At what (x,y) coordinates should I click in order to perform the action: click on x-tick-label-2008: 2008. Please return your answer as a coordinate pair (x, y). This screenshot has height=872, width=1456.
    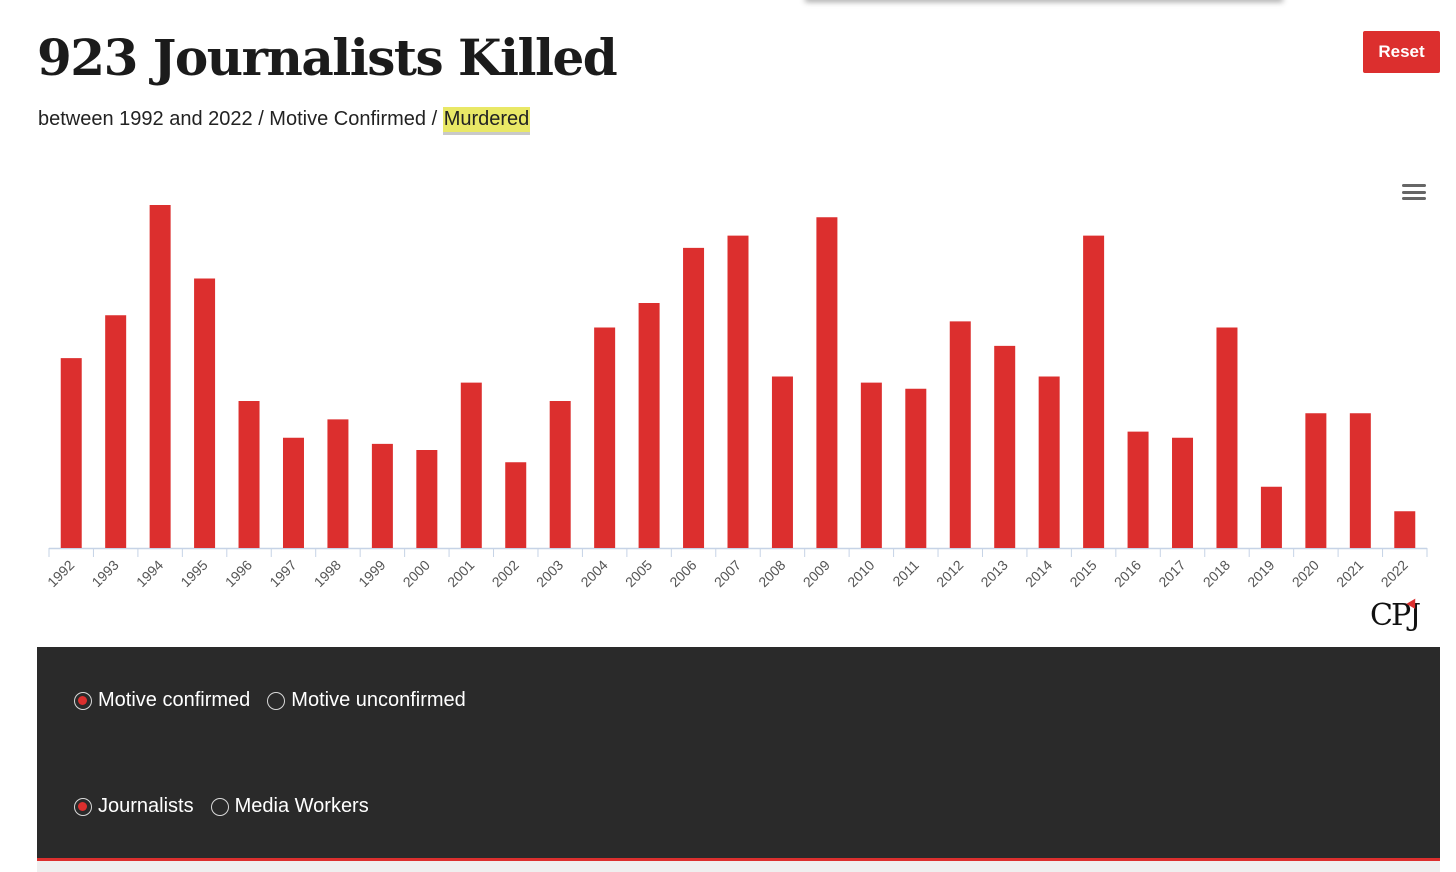
    Looking at the image, I should click on (771, 573).